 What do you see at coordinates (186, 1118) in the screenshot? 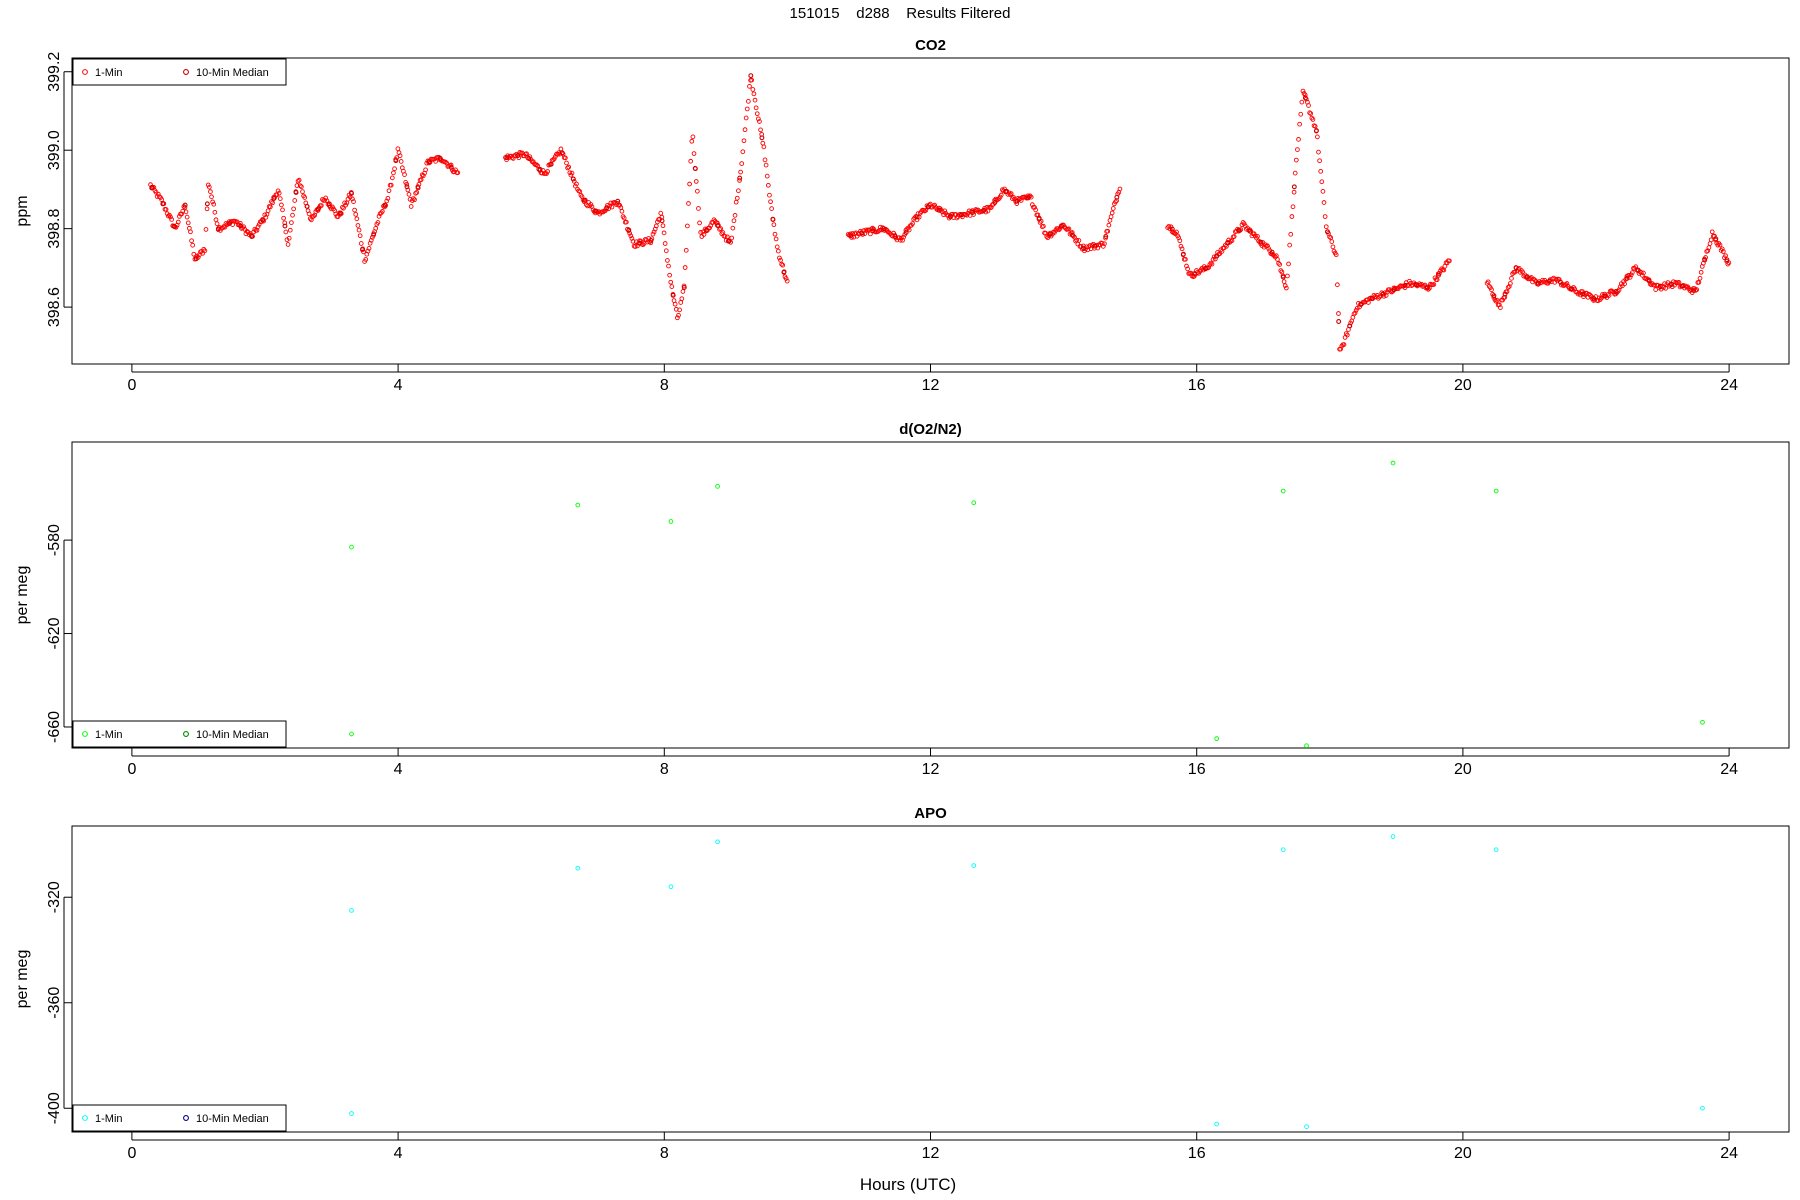
I see `legend-marker-median` at bounding box center [186, 1118].